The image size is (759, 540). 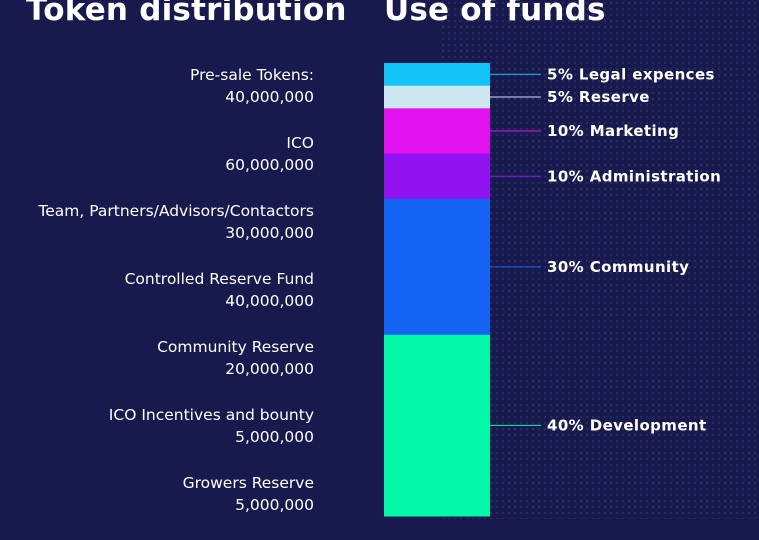 I want to click on dist-item-amount: 30,000,000, so click(x=269, y=233).